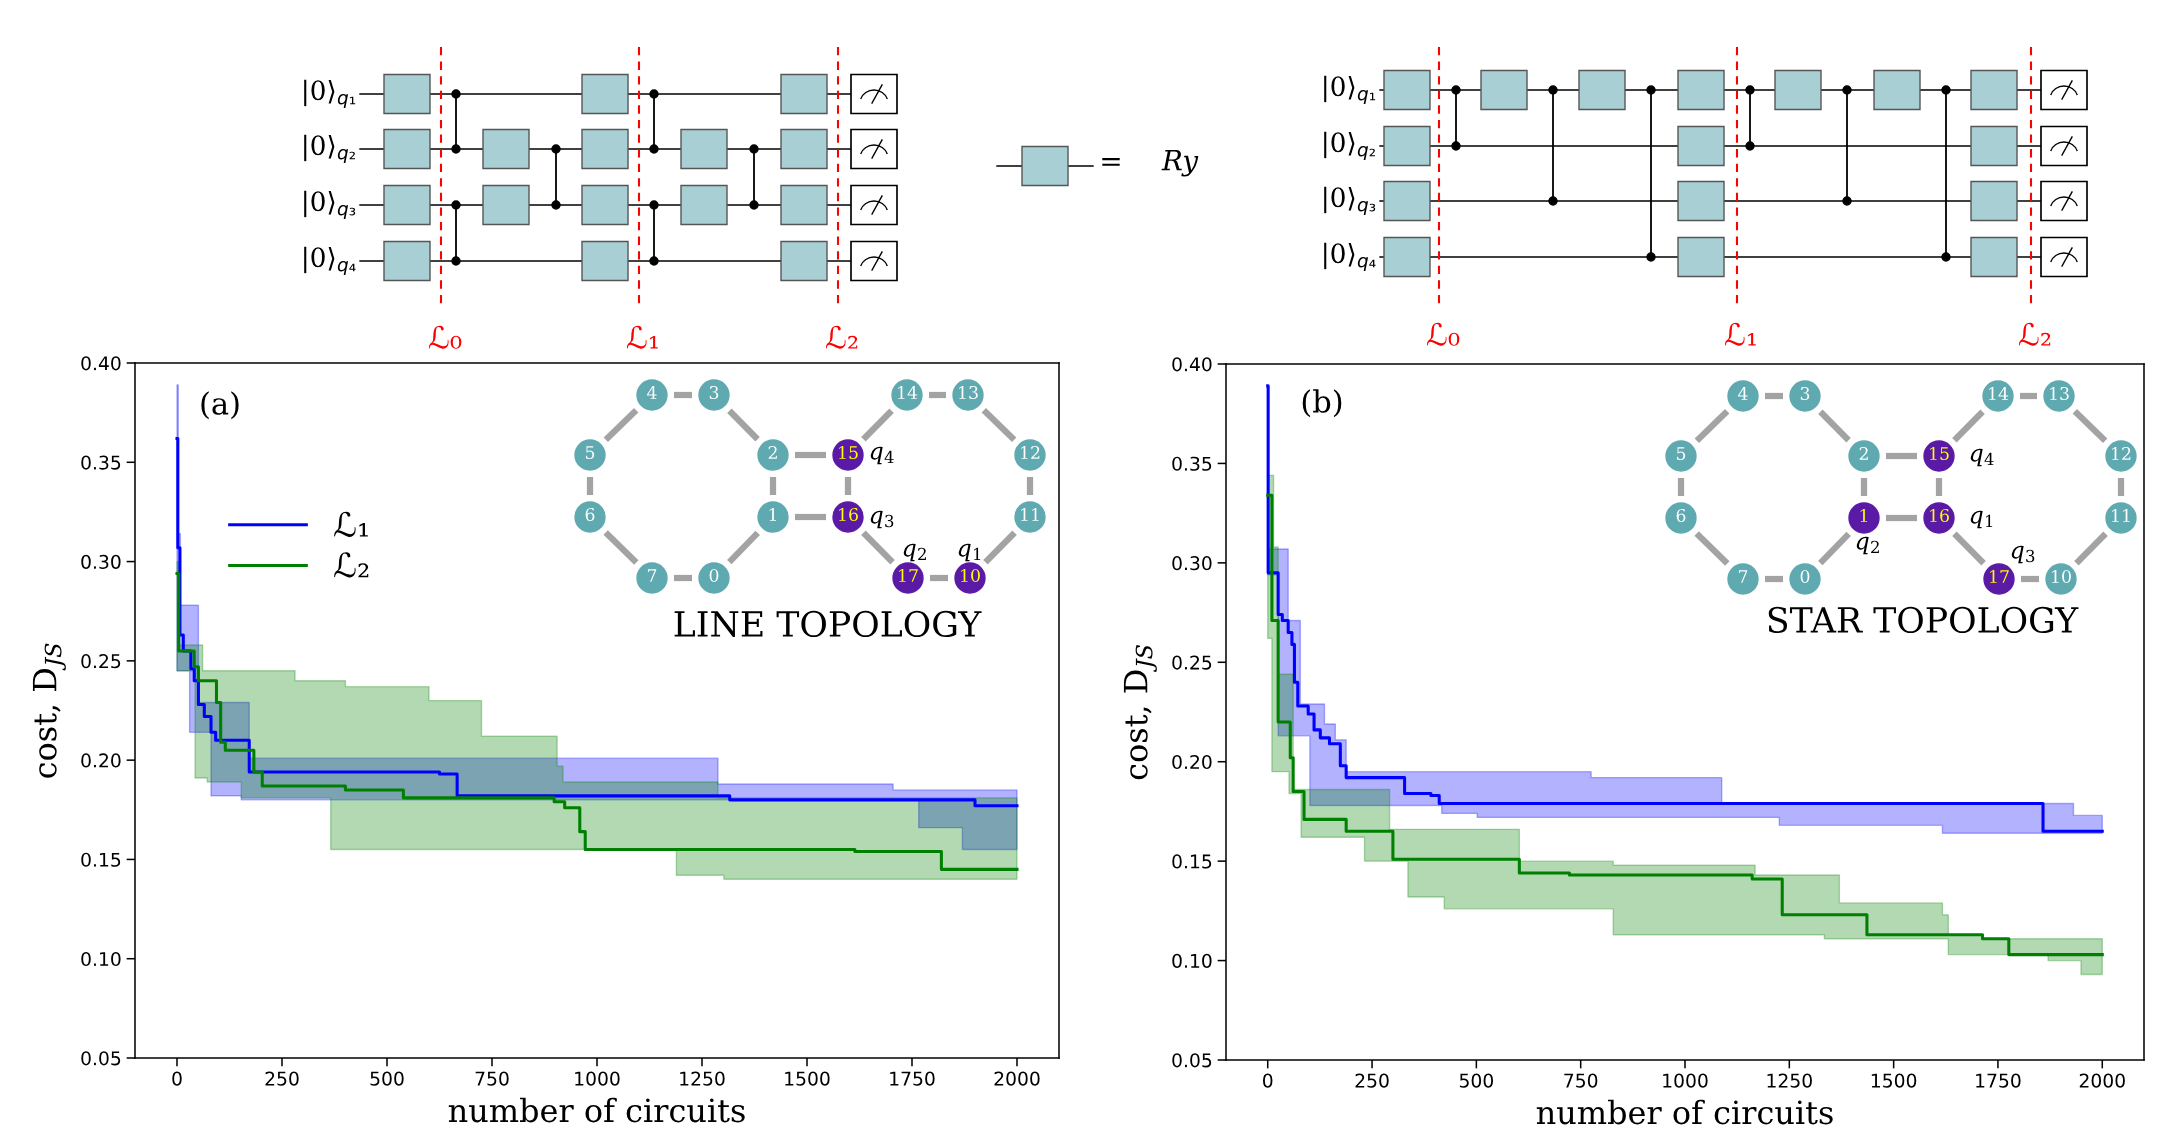  Describe the element at coordinates (1180, 163) in the screenshot. I see `text: Ry` at that location.